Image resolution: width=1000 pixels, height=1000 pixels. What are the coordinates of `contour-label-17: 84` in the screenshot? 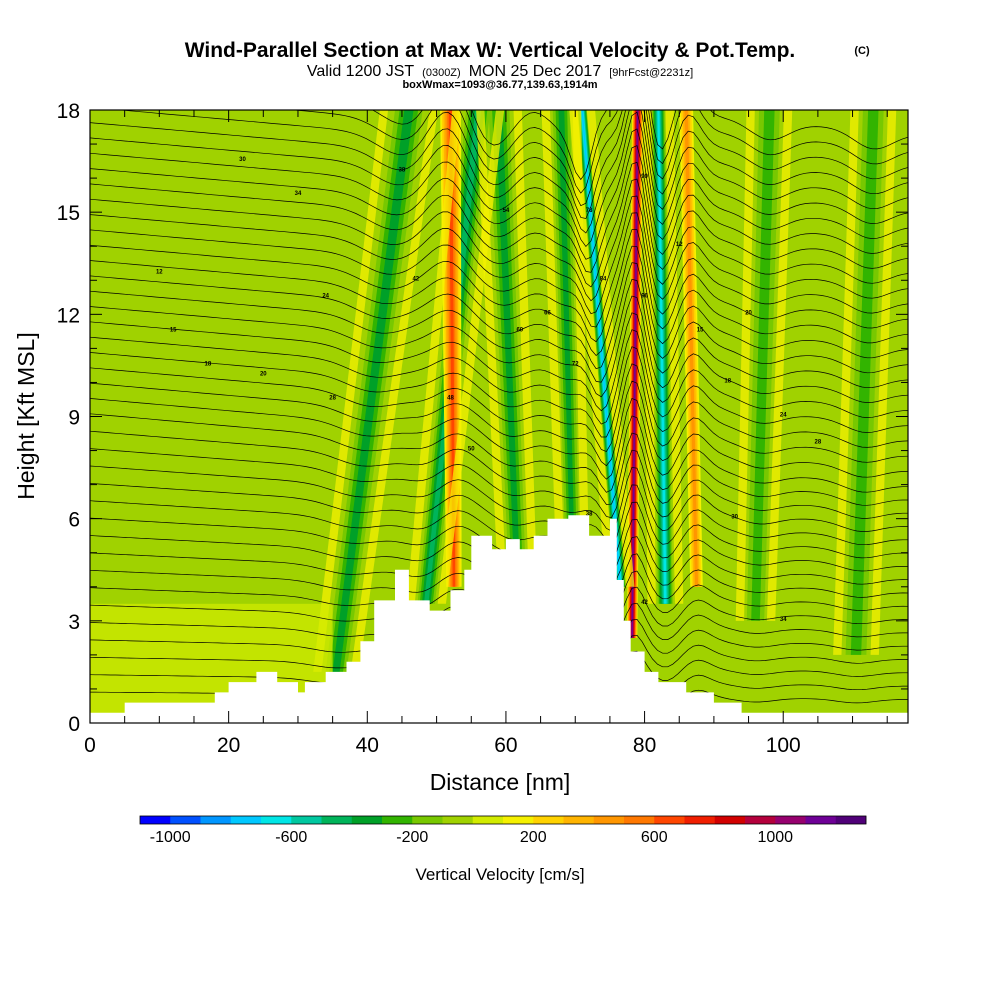 It's located at (603, 279).